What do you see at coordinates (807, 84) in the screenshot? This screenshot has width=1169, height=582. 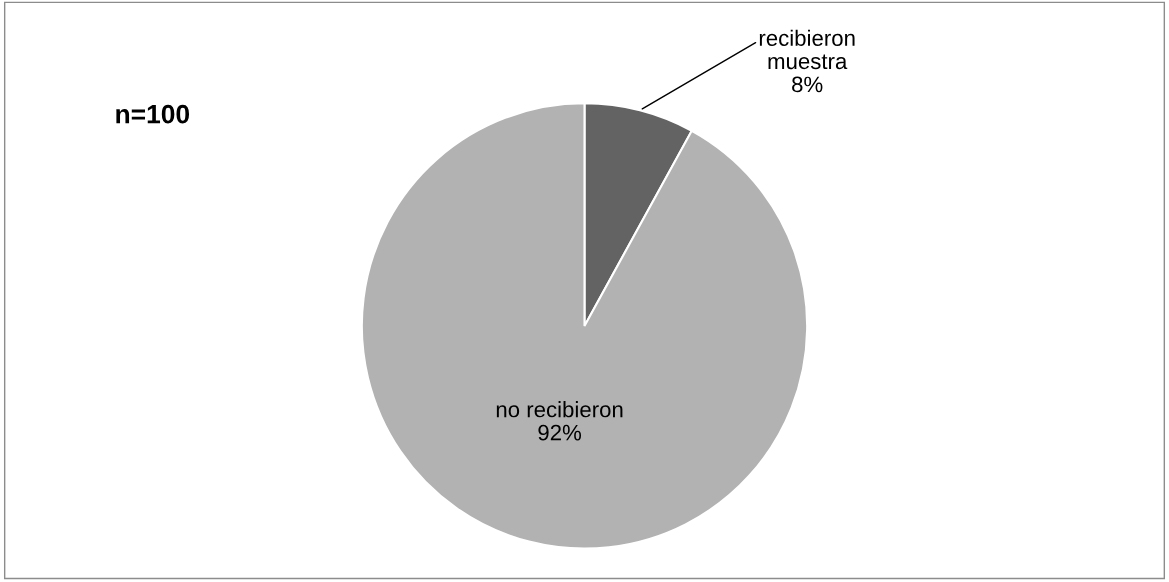 I see `data-label: 8%` at bounding box center [807, 84].